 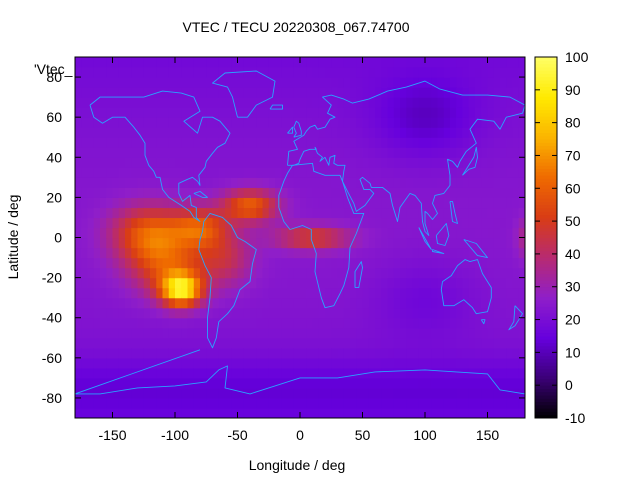 What do you see at coordinates (54, 117) in the screenshot?
I see `y-tick-label: 60` at bounding box center [54, 117].